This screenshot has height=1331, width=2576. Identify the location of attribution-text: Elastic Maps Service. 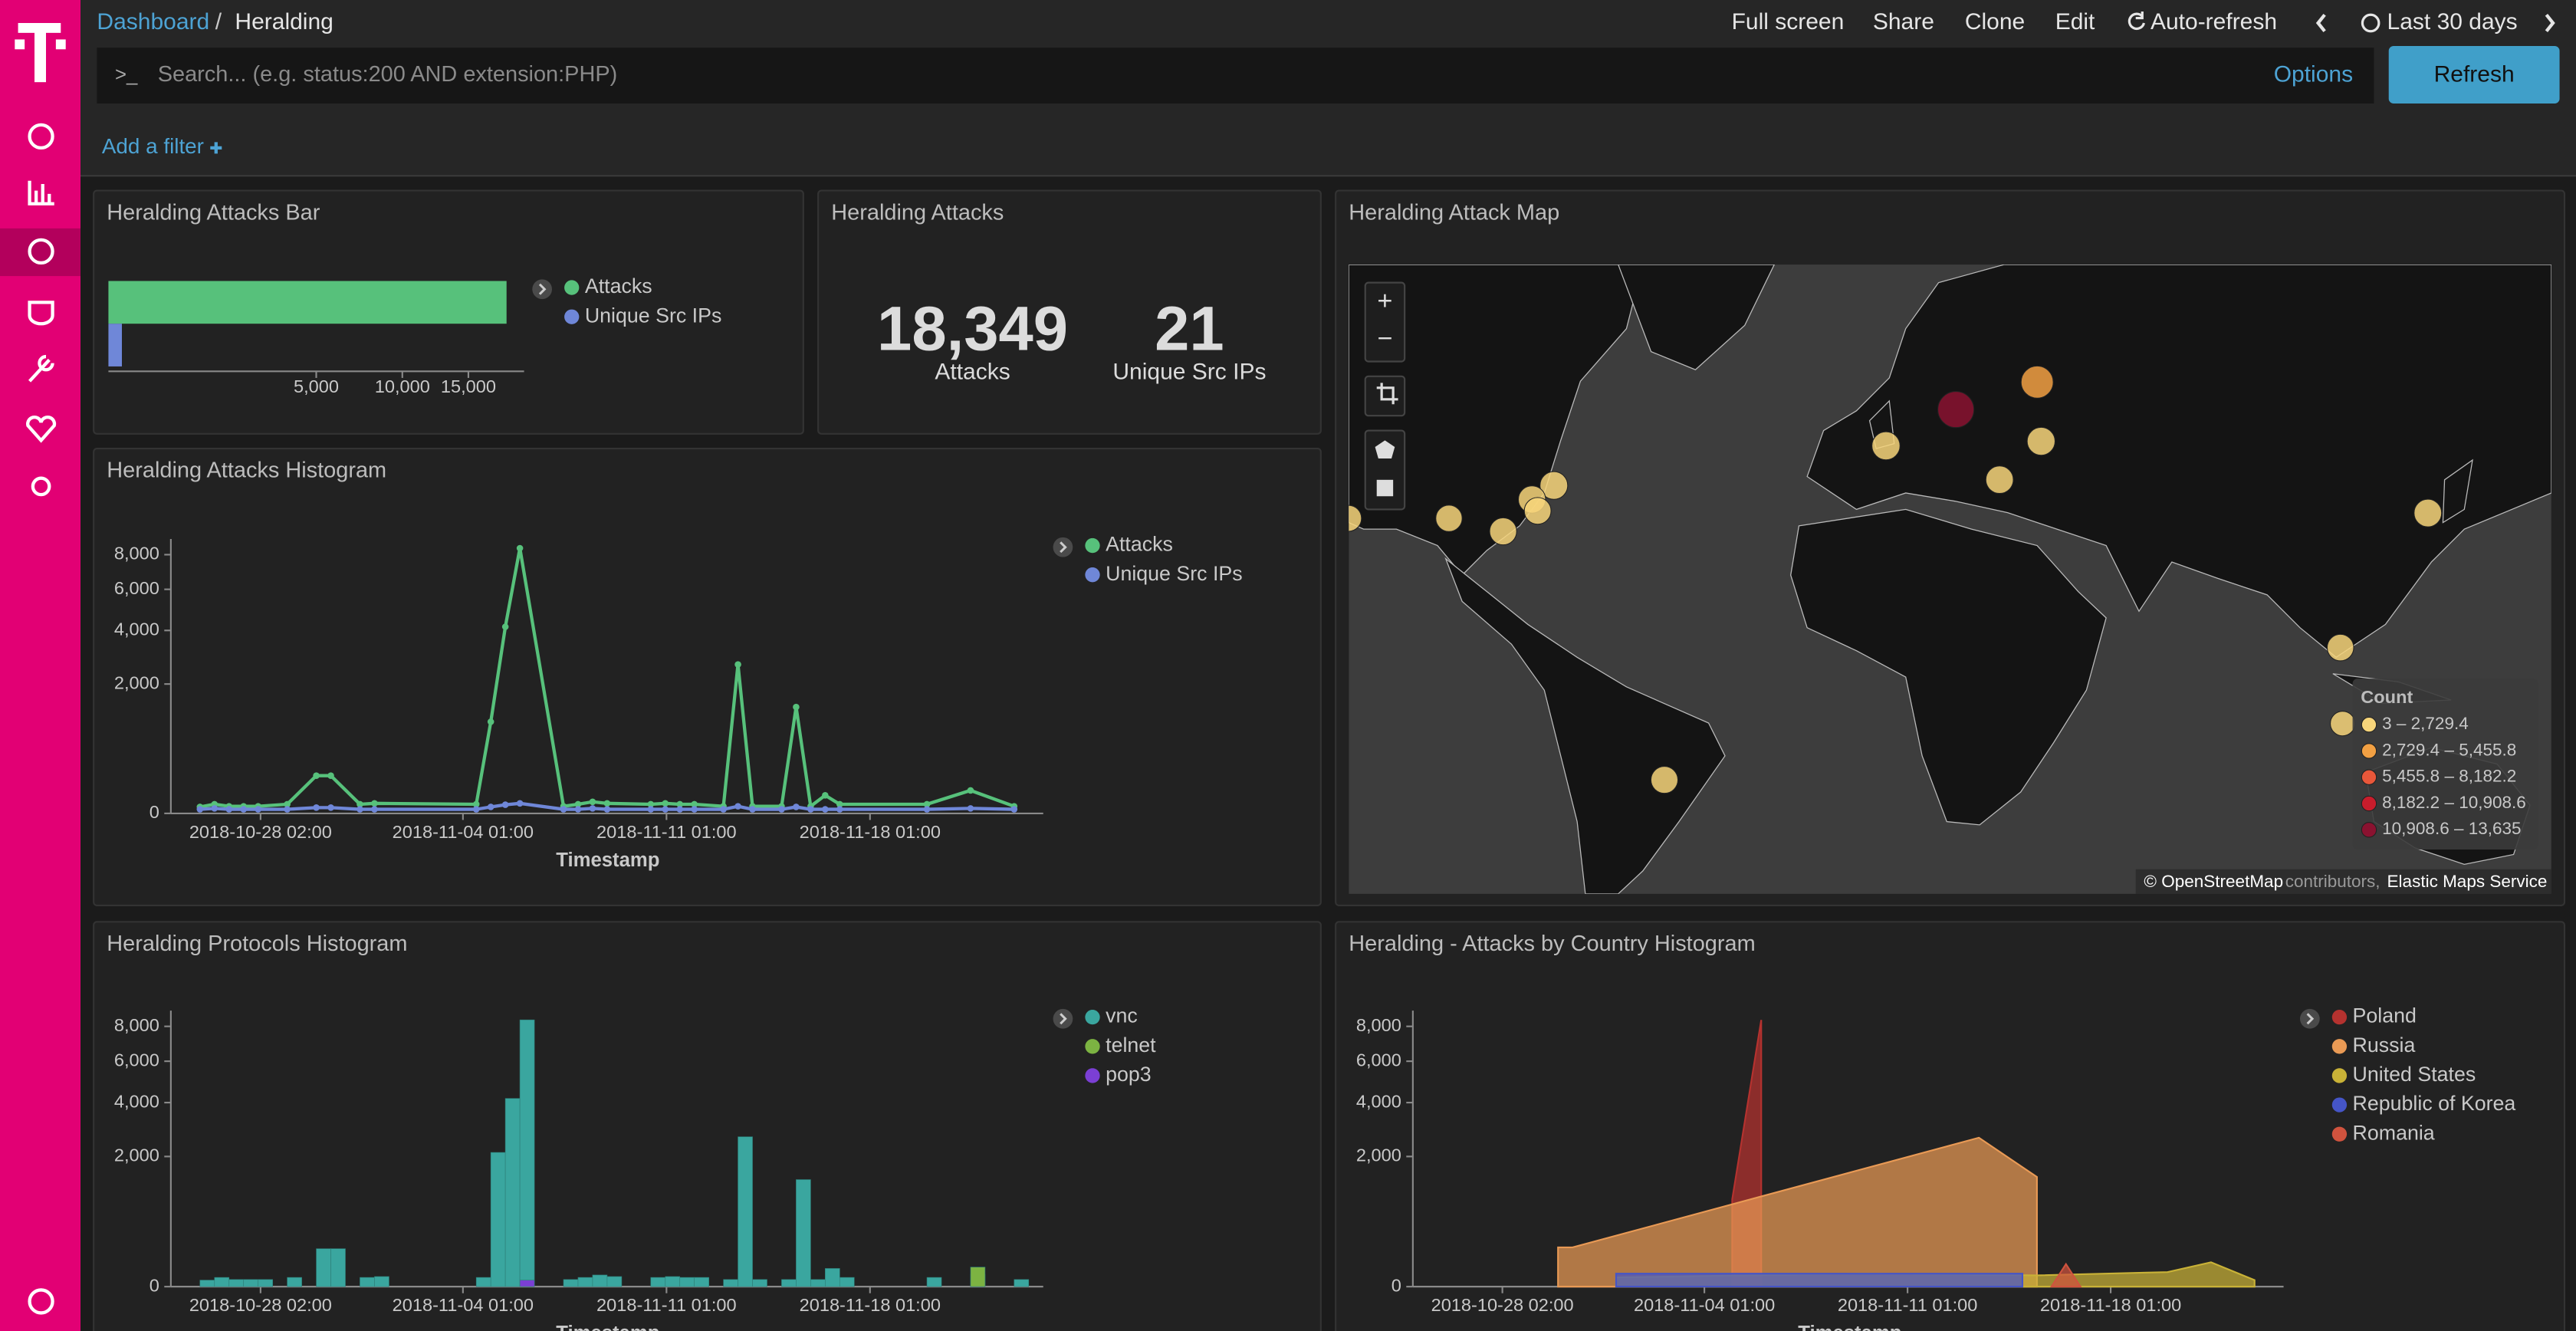
(2468, 881).